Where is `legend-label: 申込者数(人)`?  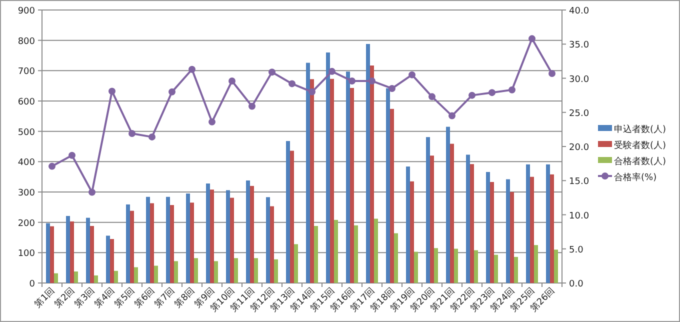
legend-label: 申込者数(人) is located at coordinates (640, 129).